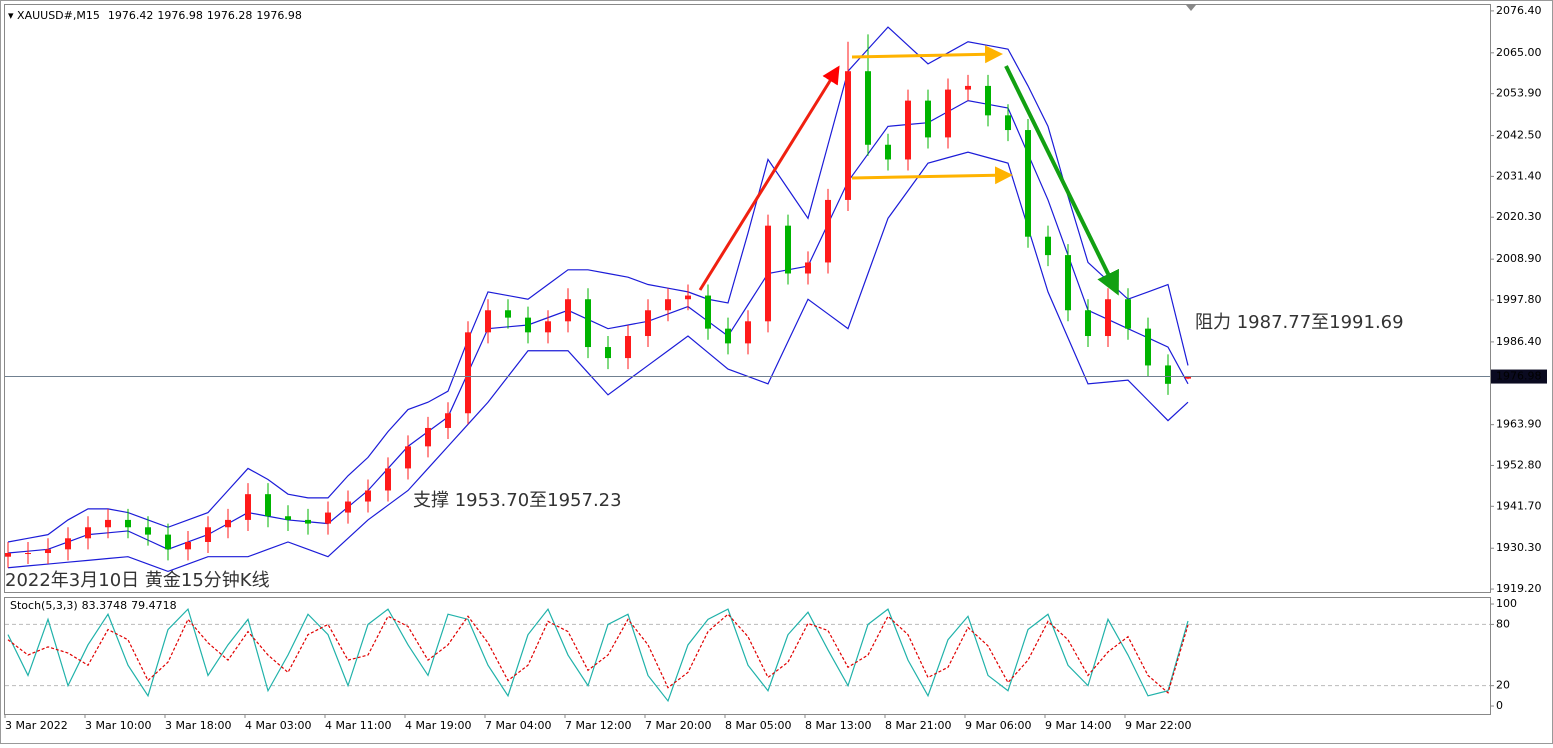  I want to click on annotation: 支撑 1953.70至1957.23, so click(517, 500).